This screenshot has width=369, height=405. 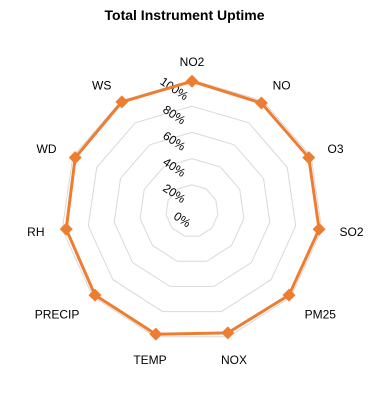 What do you see at coordinates (149, 360) in the screenshot?
I see `category-label: TEMP` at bounding box center [149, 360].